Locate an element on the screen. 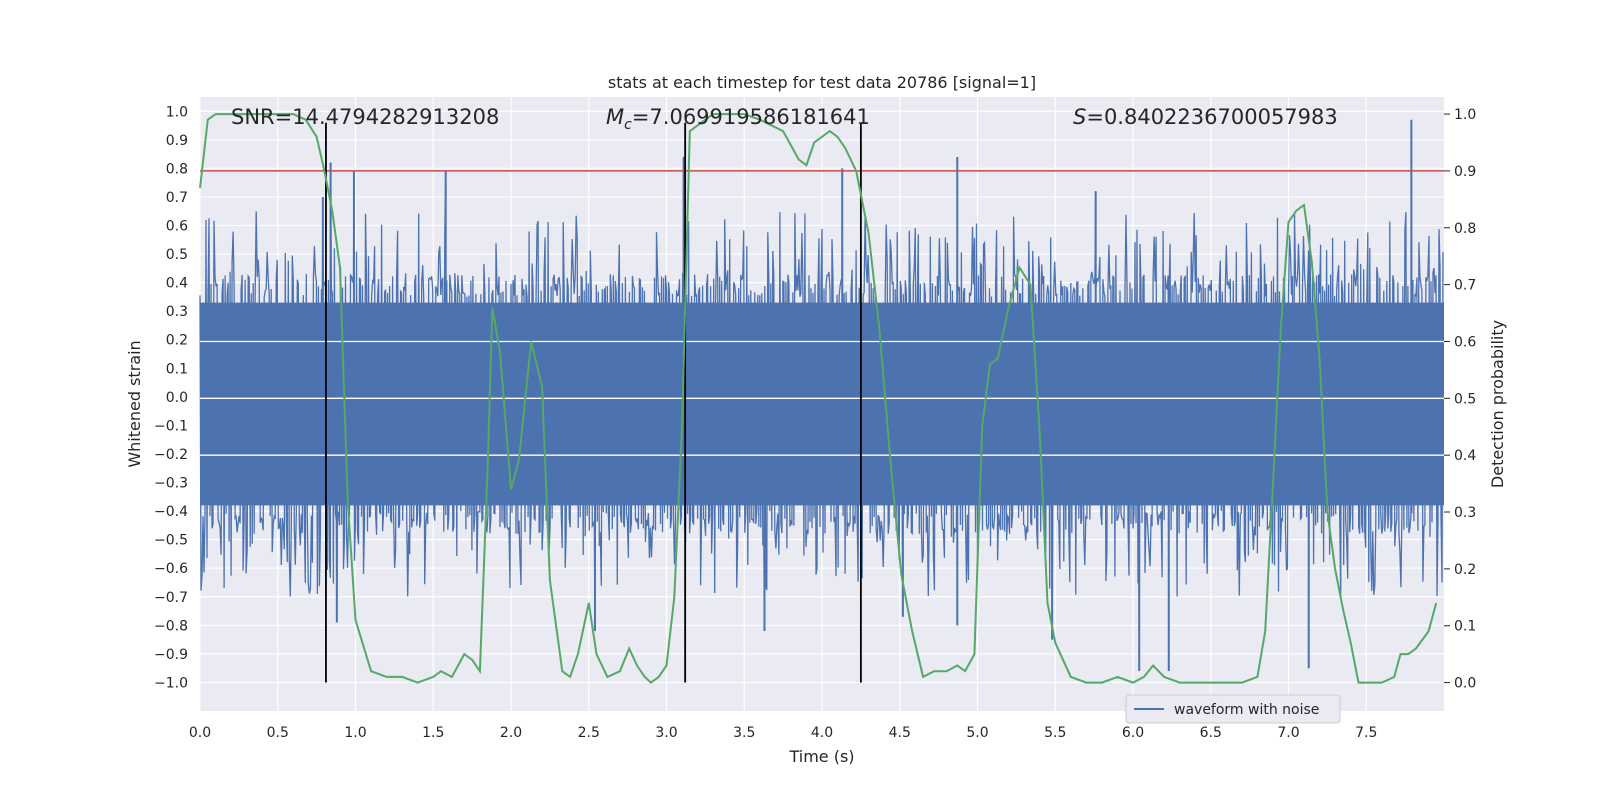 This screenshot has width=1600, height=800. y-right-tick-label: 0.1 is located at coordinates (1465, 627).